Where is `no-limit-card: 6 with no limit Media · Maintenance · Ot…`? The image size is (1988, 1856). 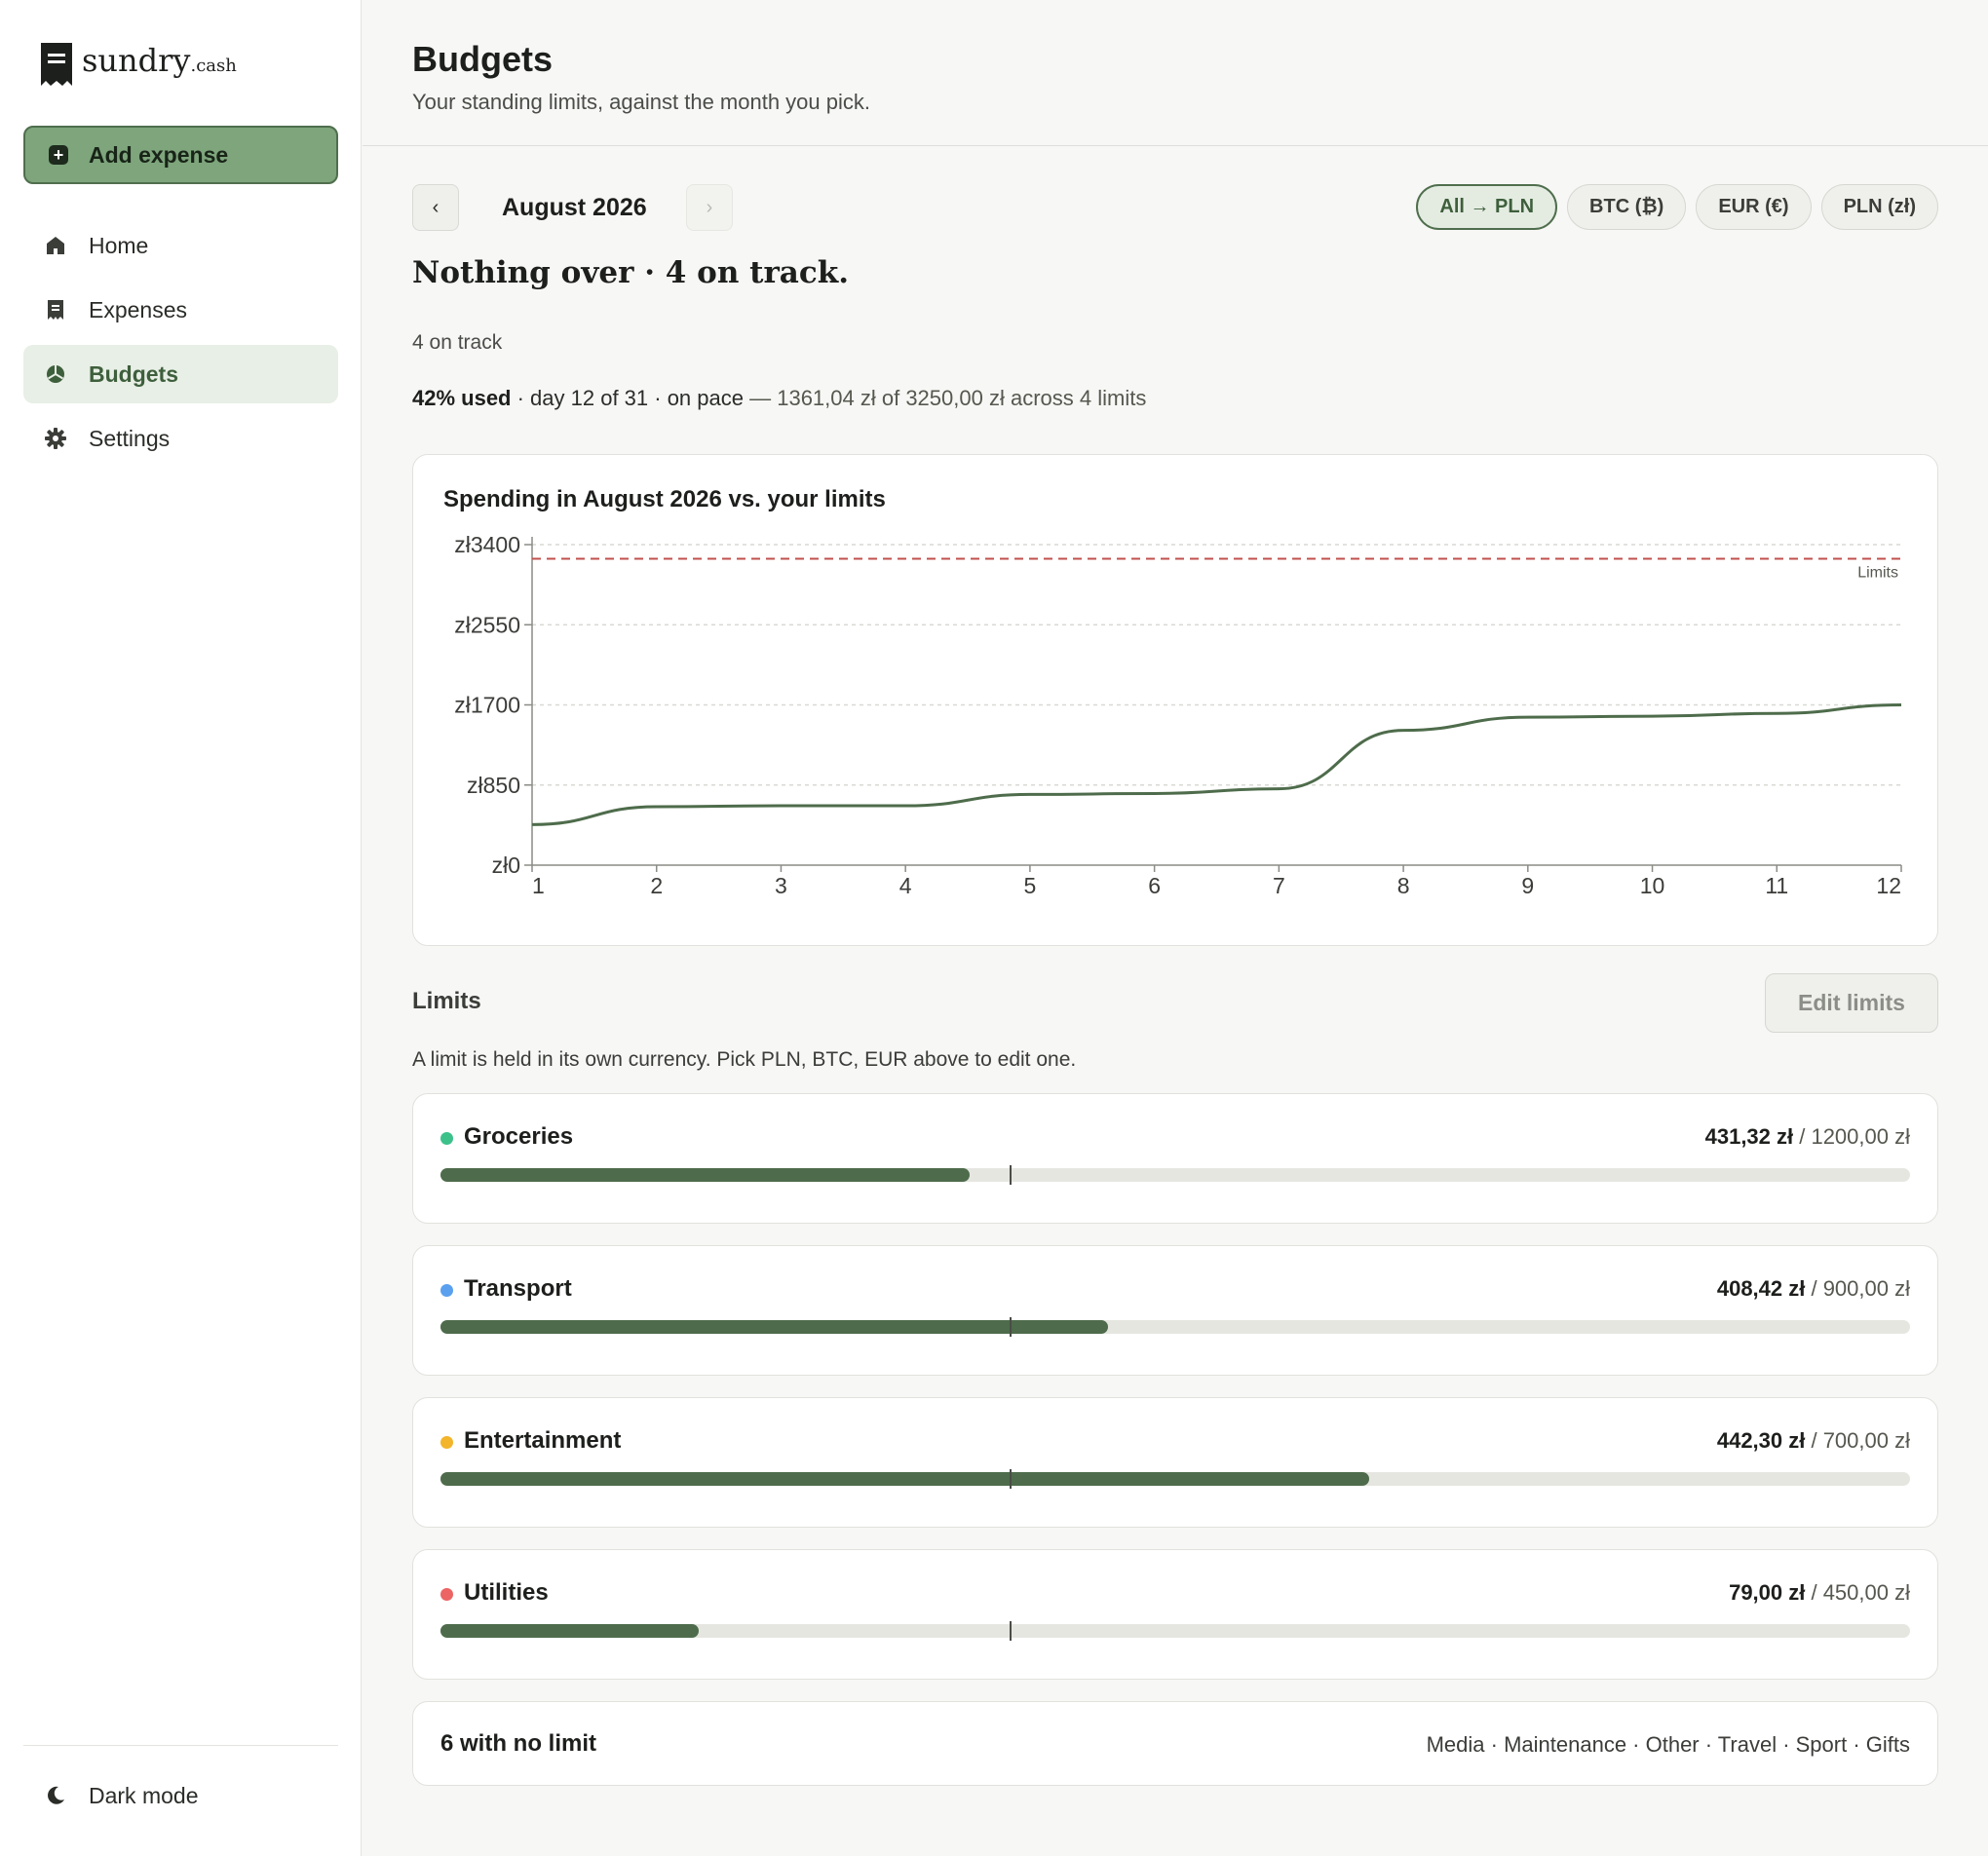
no-limit-card: 6 with no limit Media · Maintenance · Ot… is located at coordinates (1175, 1743).